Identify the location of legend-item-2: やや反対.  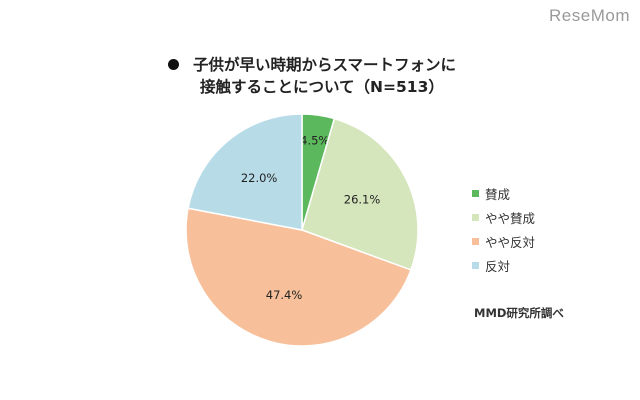
(503, 241).